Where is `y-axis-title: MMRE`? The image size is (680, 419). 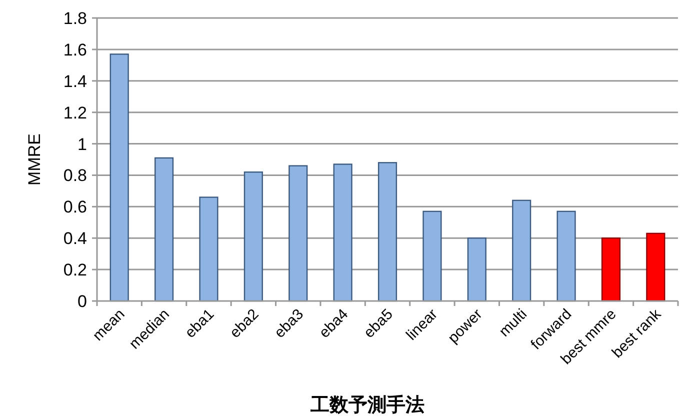
y-axis-title: MMRE is located at coordinates (34, 160).